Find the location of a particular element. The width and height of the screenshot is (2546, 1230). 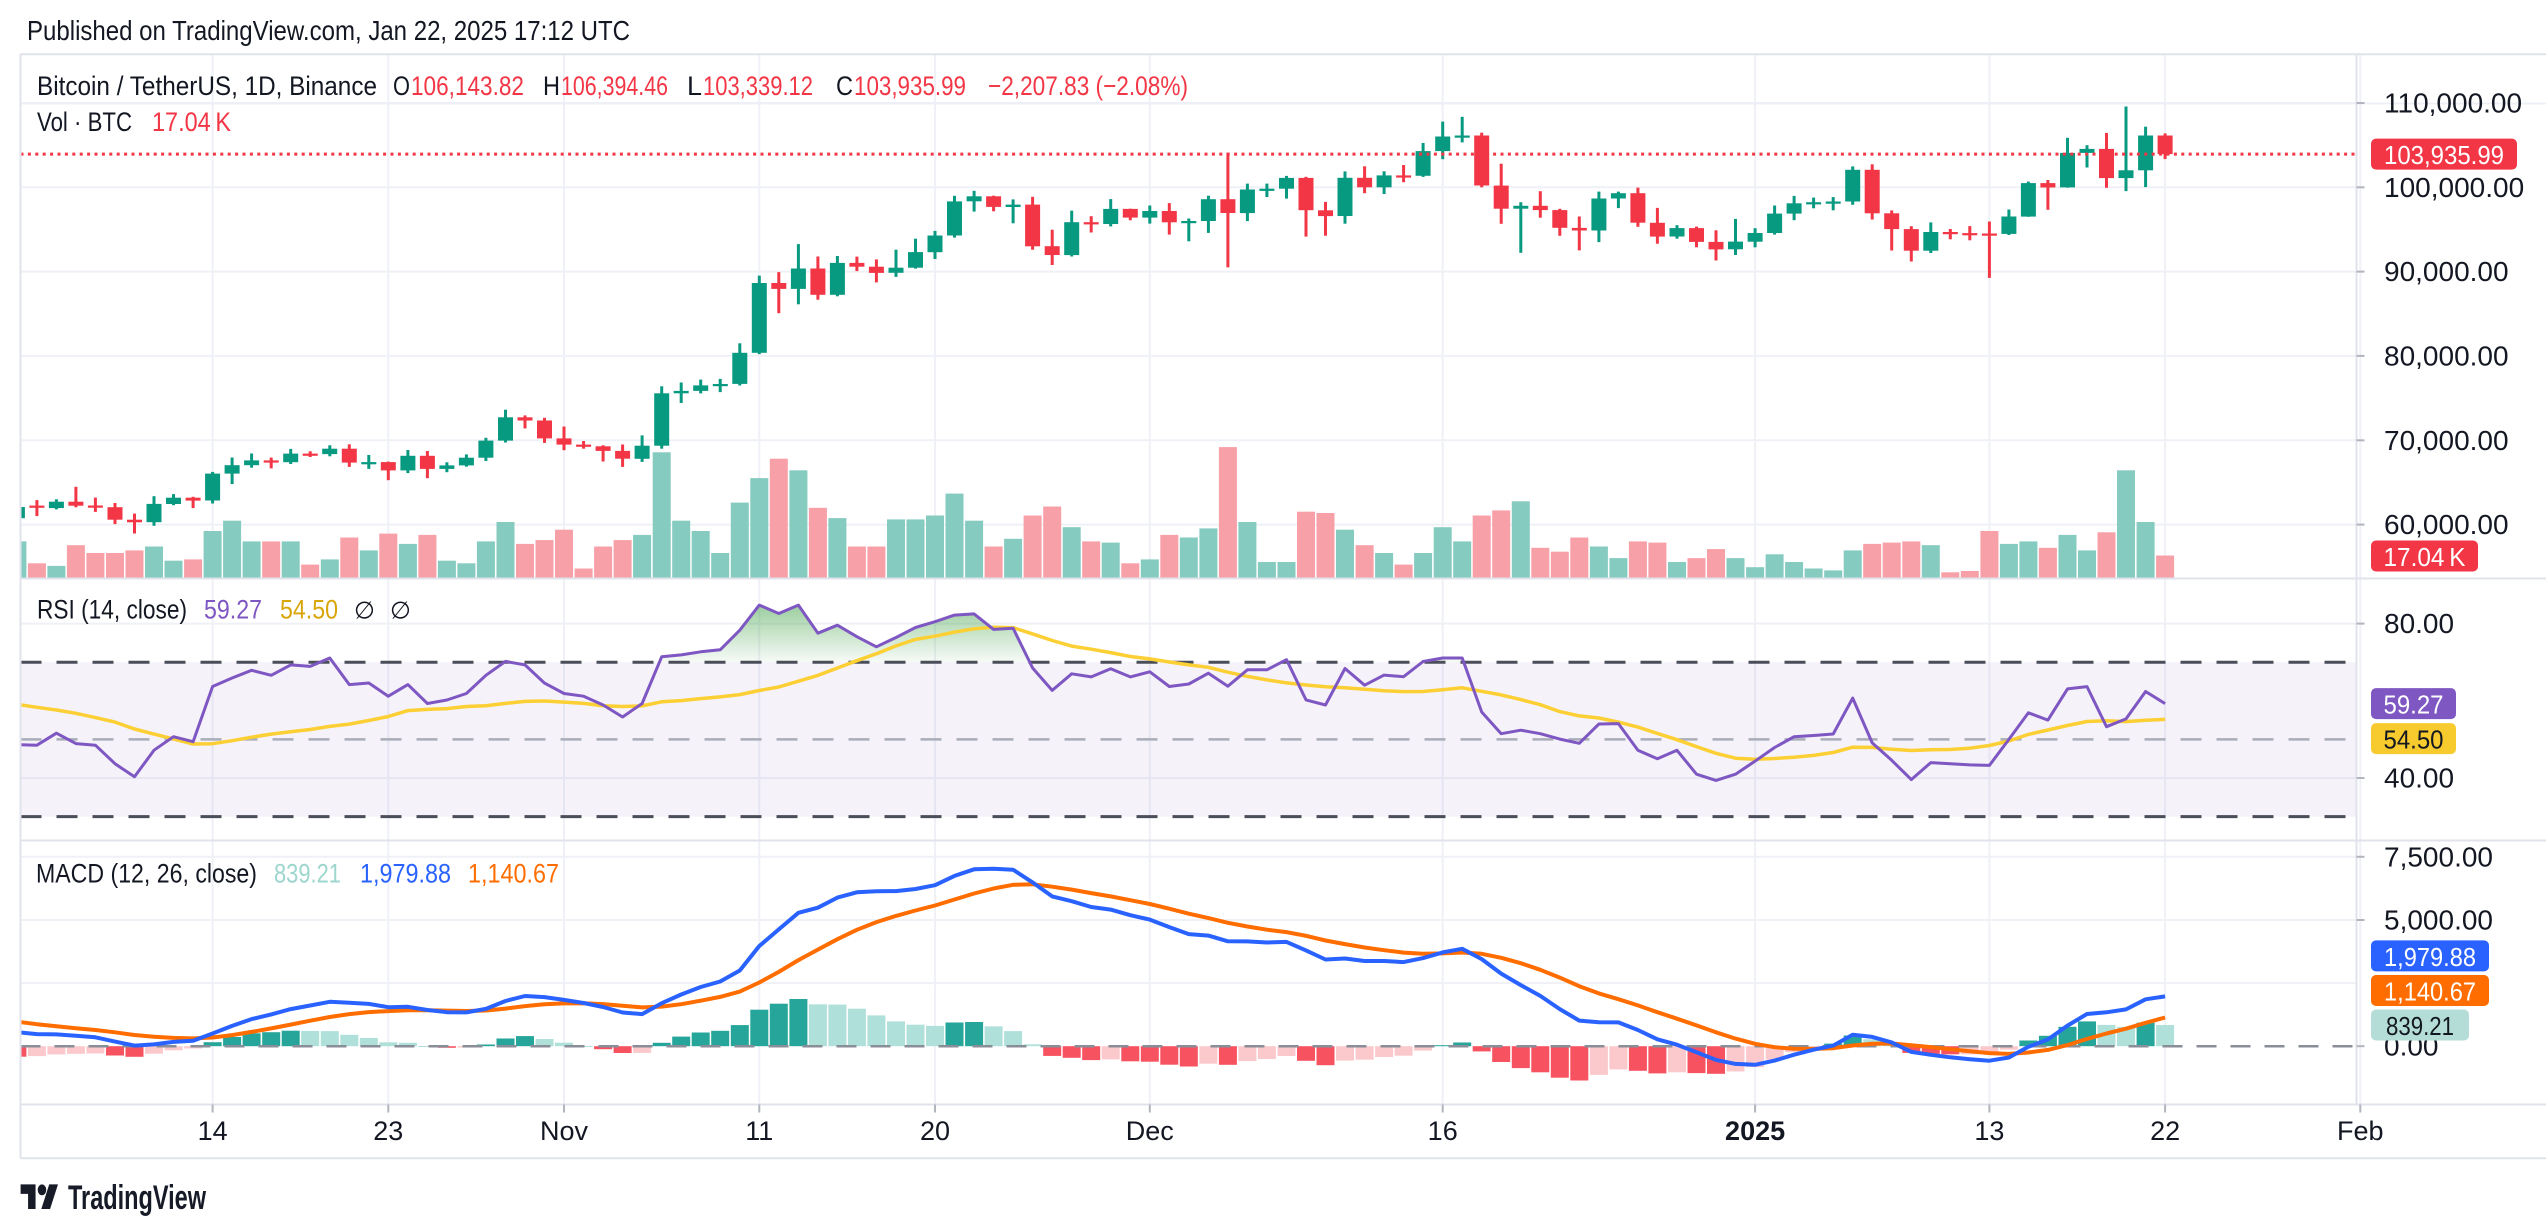

svg-text: C is located at coordinates (844, 86).